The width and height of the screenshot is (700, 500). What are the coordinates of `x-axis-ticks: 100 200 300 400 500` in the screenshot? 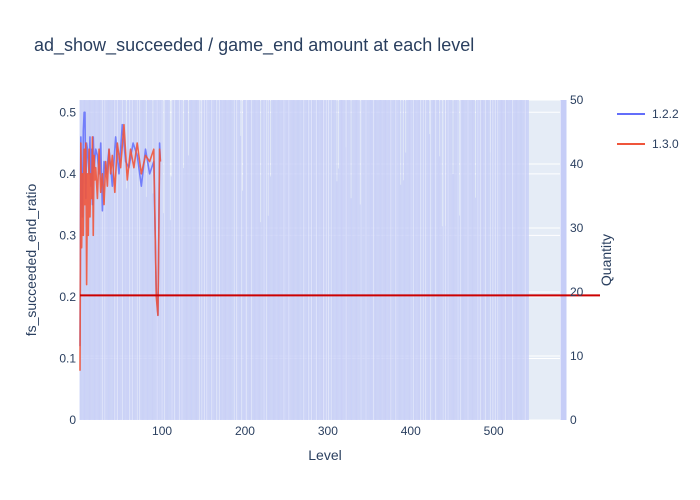 It's located at (328, 431).